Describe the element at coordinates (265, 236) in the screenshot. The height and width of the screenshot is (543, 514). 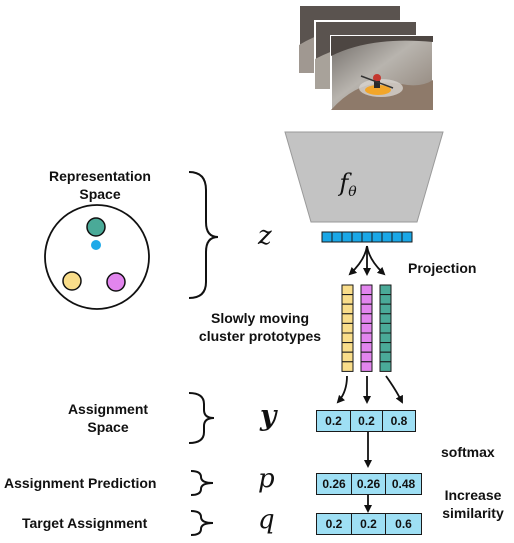
I see `z-symbol: z` at that location.